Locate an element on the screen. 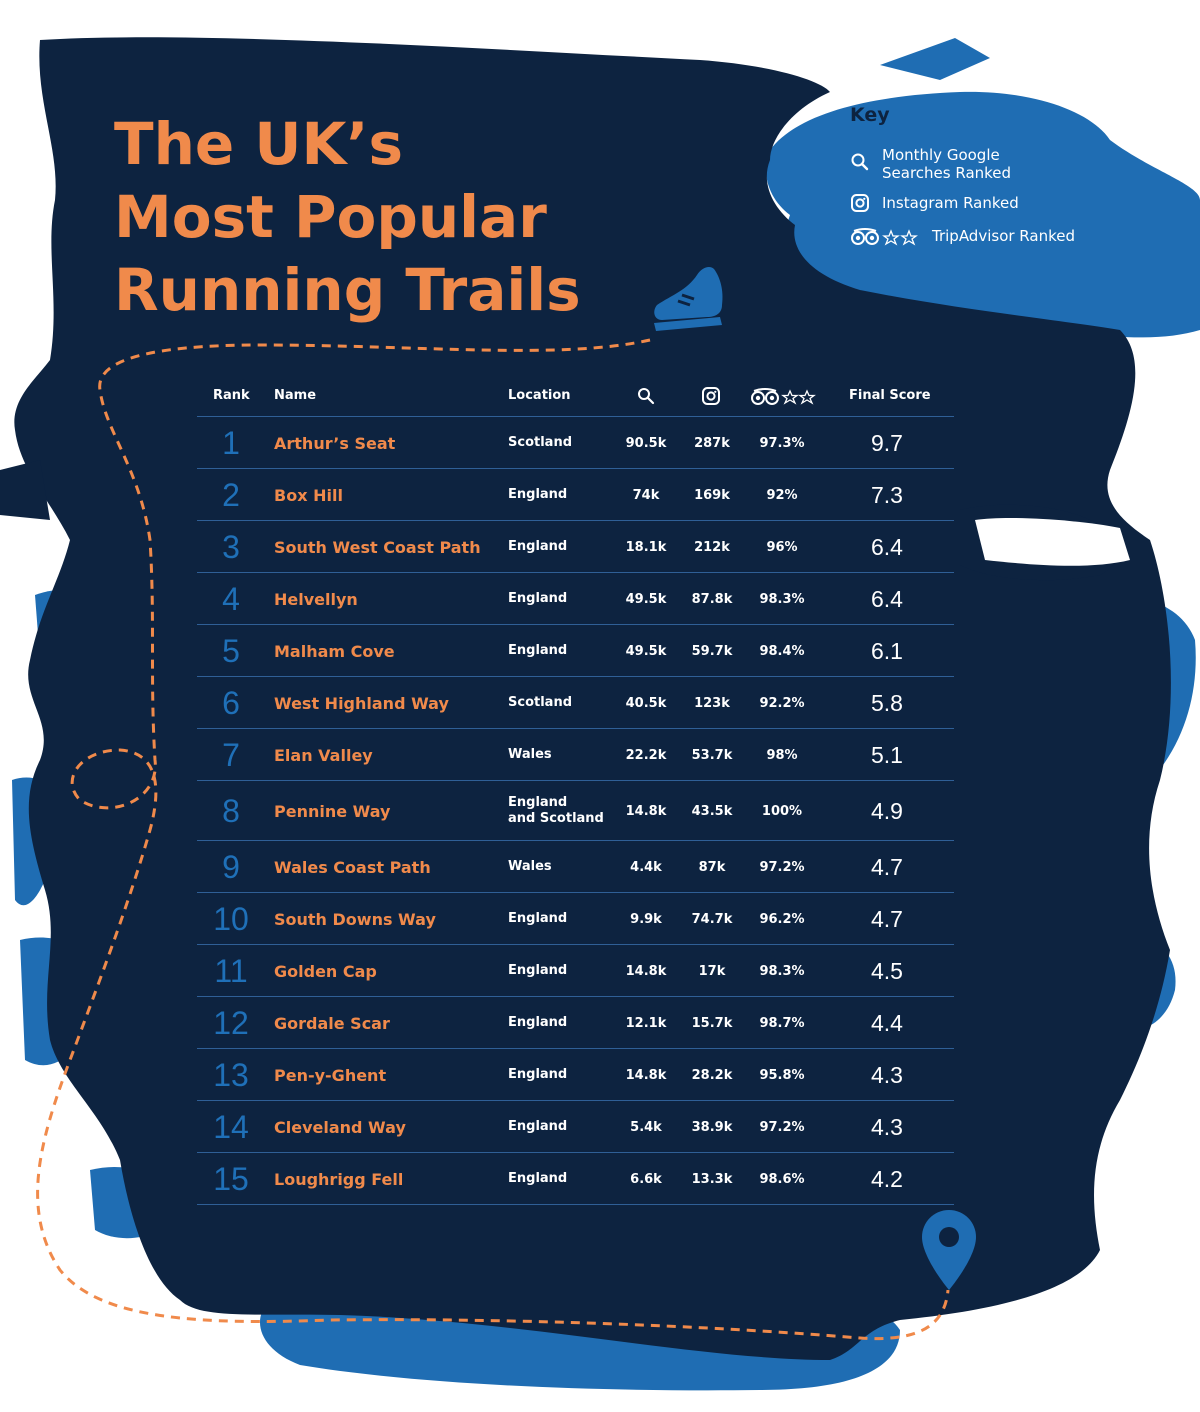 This screenshot has width=1200, height=1412. trail-name: Pen-y-Ghent is located at coordinates (330, 1075).